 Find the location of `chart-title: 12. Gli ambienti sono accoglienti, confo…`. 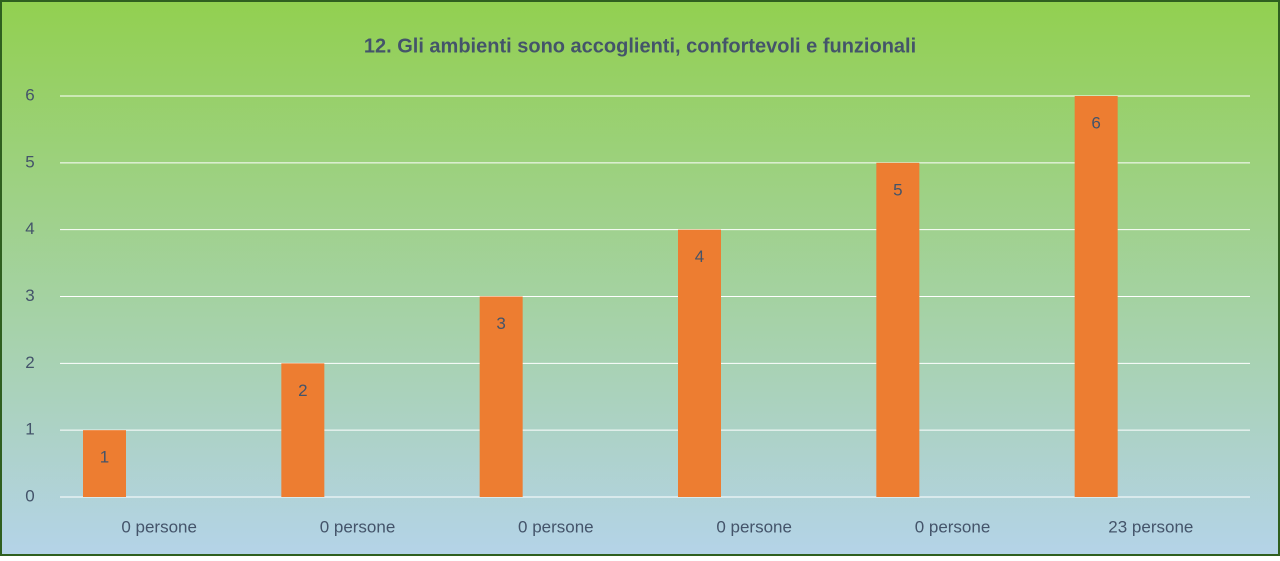

chart-title: 12. Gli ambienti sono accoglienti, confo… is located at coordinates (640, 46).